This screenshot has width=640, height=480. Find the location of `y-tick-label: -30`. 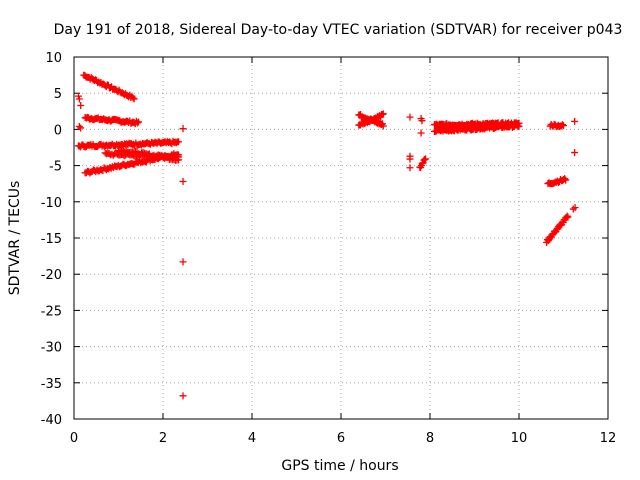

y-tick-label: -30 is located at coordinates (51, 348).